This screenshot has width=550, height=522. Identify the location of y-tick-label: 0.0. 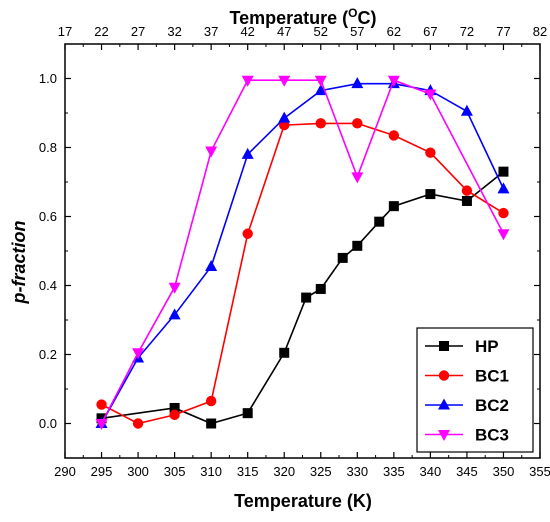
(48, 423).